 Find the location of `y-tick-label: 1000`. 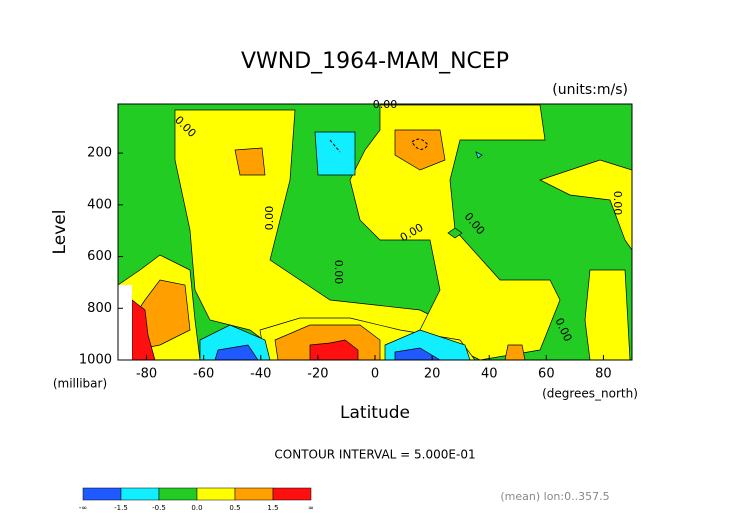

y-tick-label: 1000 is located at coordinates (95, 360).